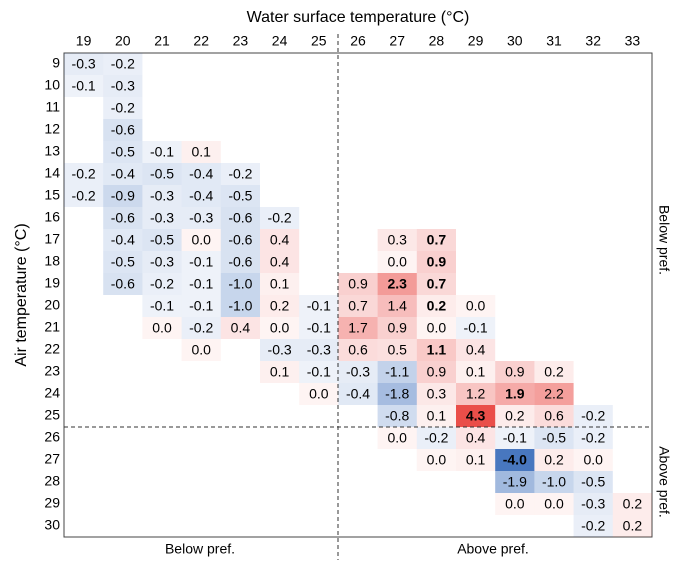  What do you see at coordinates (52, 217) in the screenshot?
I see `row-label: 16` at bounding box center [52, 217].